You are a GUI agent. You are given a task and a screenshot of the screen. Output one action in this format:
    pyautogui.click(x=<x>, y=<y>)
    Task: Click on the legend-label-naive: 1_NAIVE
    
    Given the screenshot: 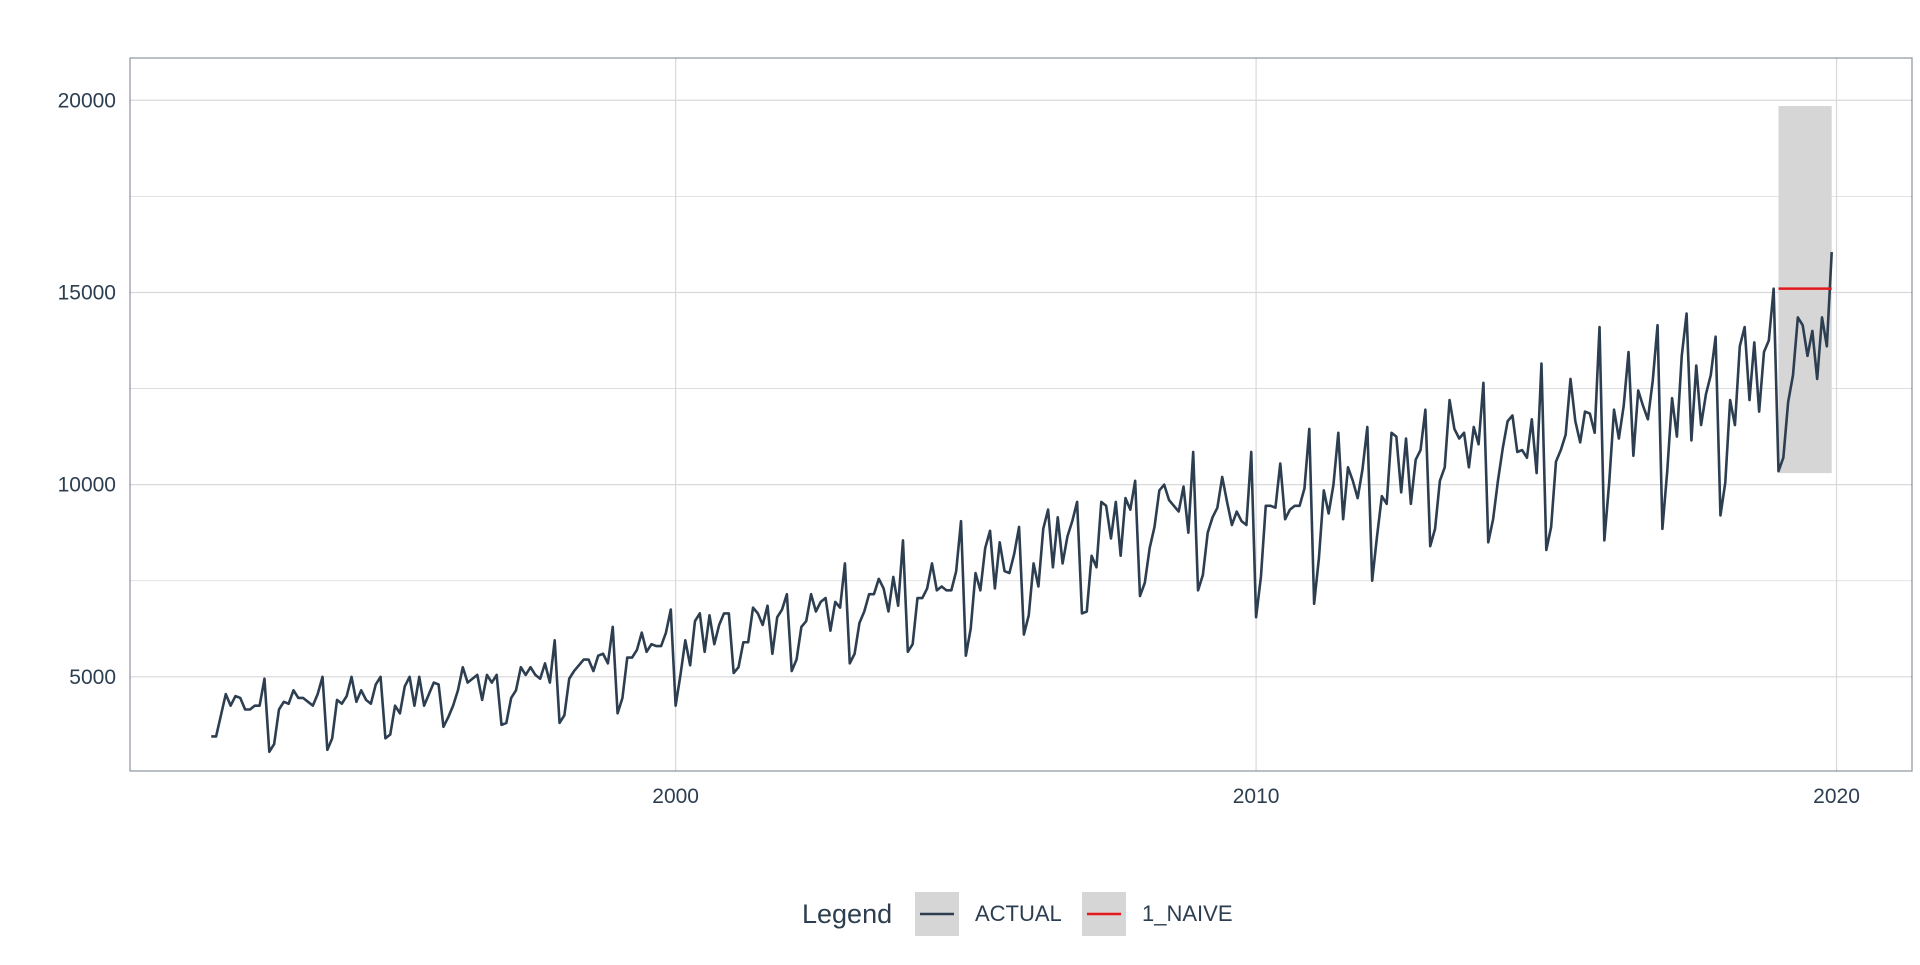 What is the action you would take?
    pyautogui.click(x=1187, y=913)
    